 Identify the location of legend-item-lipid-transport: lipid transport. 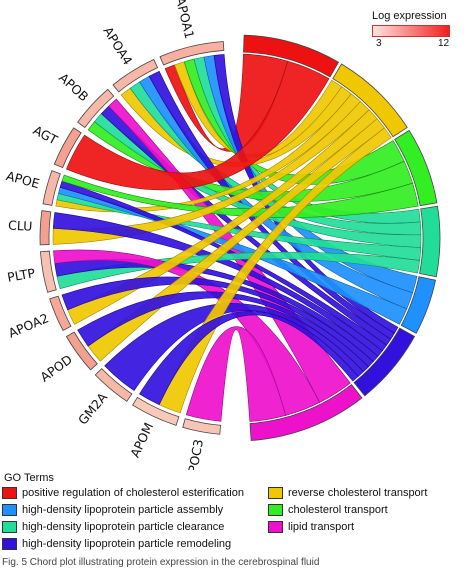
(311, 526).